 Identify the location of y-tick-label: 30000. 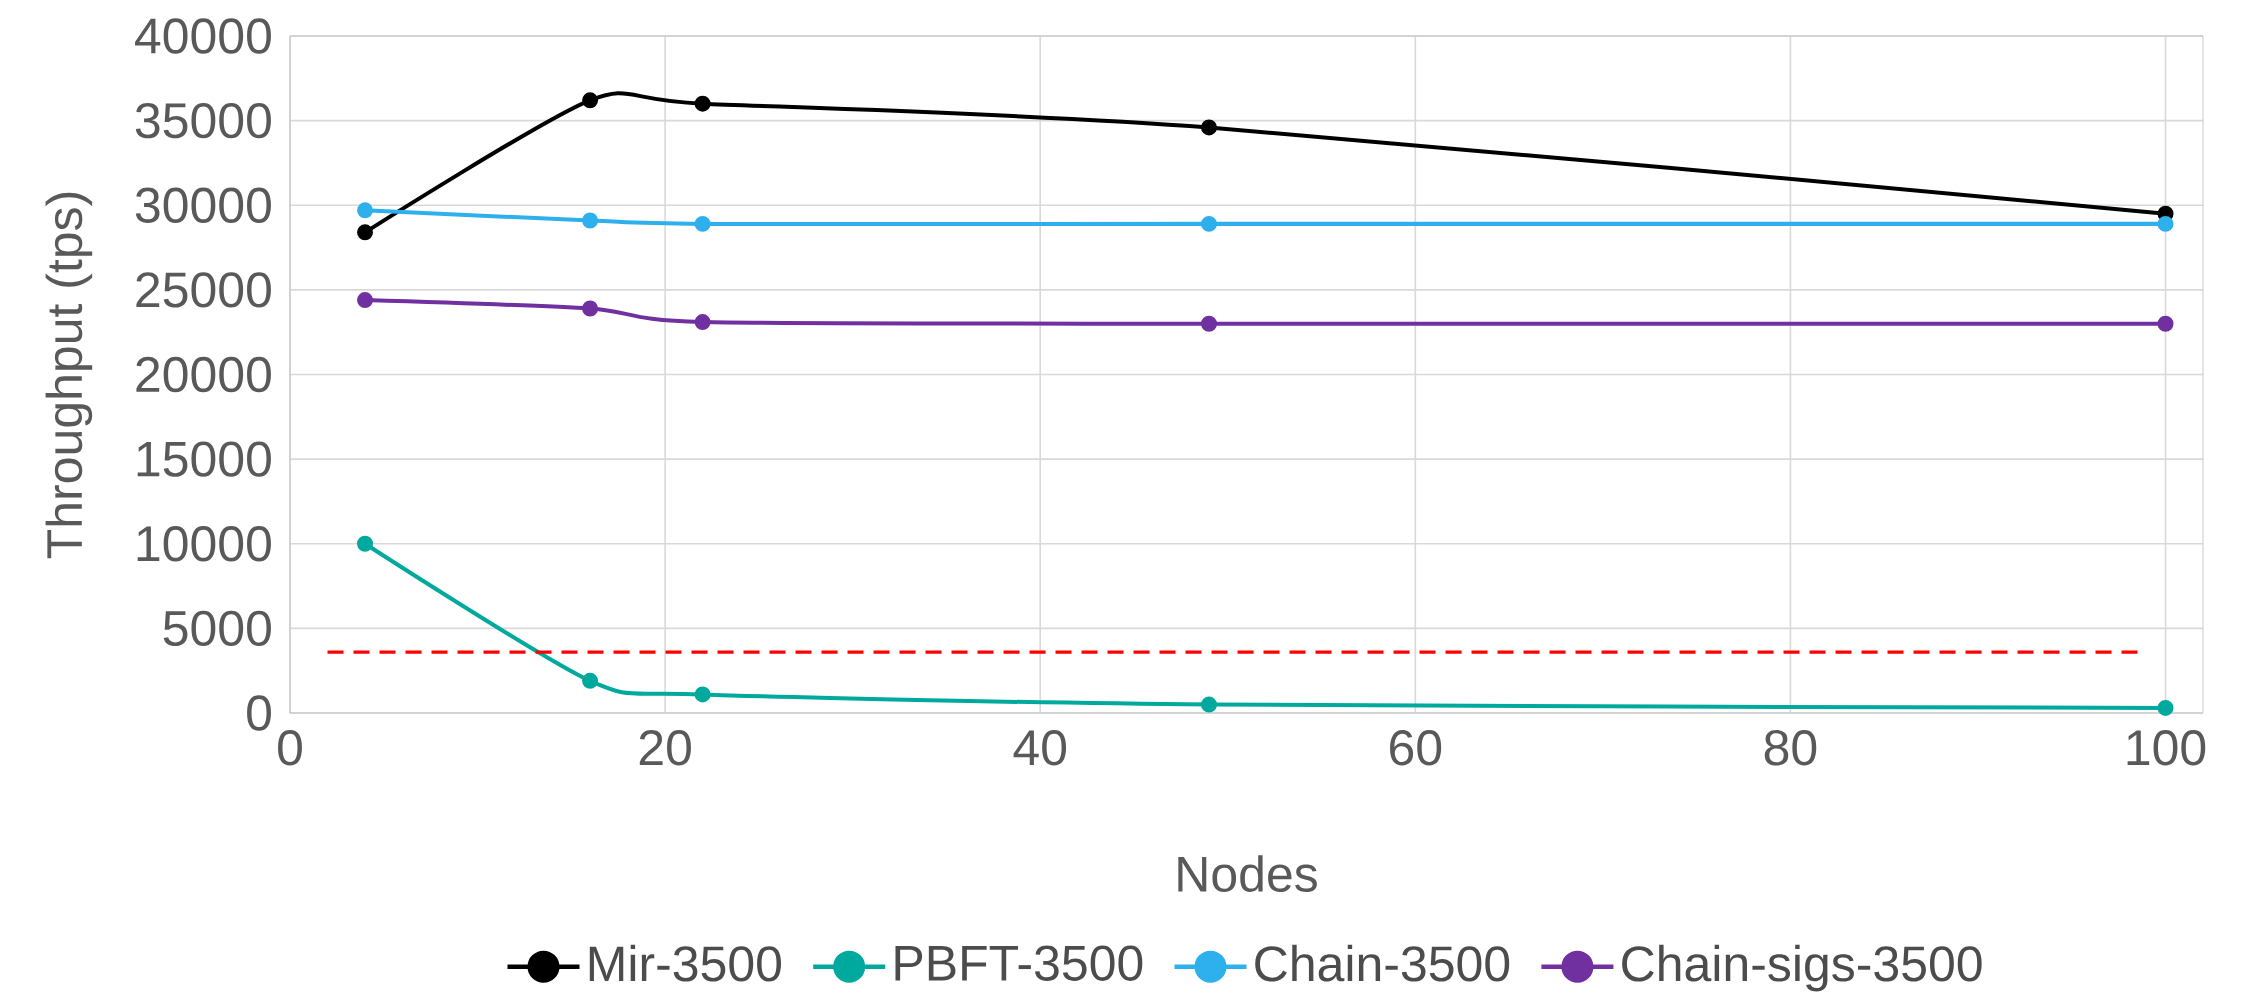
(203, 205).